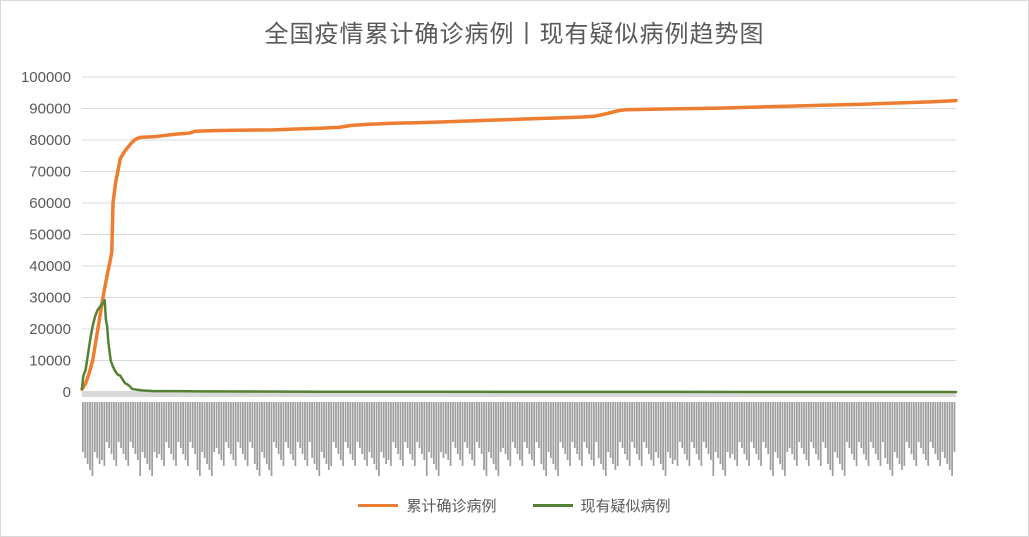 Image resolution: width=1029 pixels, height=537 pixels. I want to click on legend: 累计确诊病例 现有疑似病例, so click(514, 505).